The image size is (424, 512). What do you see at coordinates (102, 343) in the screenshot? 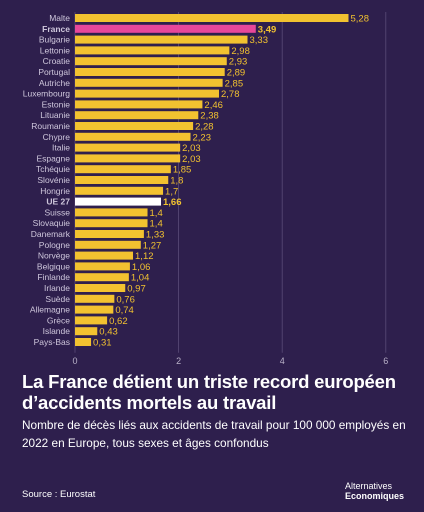
I see `value-label: 0,31` at bounding box center [102, 343].